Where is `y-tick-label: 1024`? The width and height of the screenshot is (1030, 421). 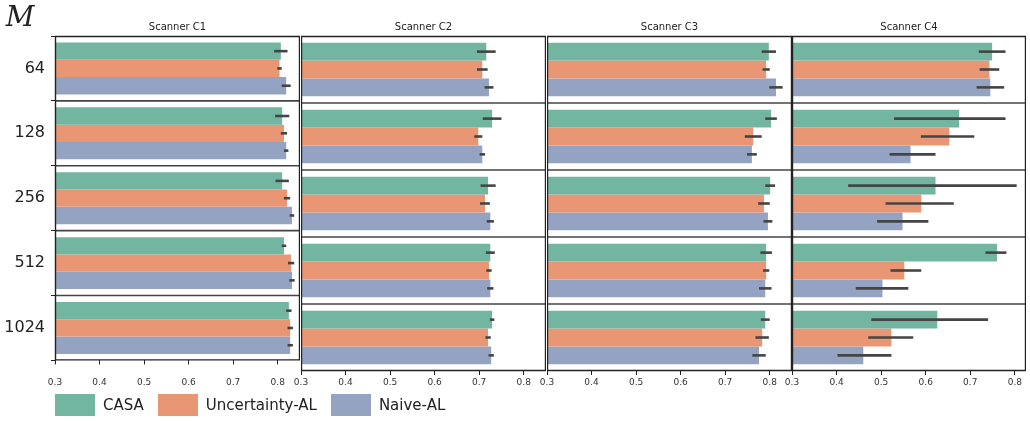 y-tick-label: 1024 is located at coordinates (24, 327).